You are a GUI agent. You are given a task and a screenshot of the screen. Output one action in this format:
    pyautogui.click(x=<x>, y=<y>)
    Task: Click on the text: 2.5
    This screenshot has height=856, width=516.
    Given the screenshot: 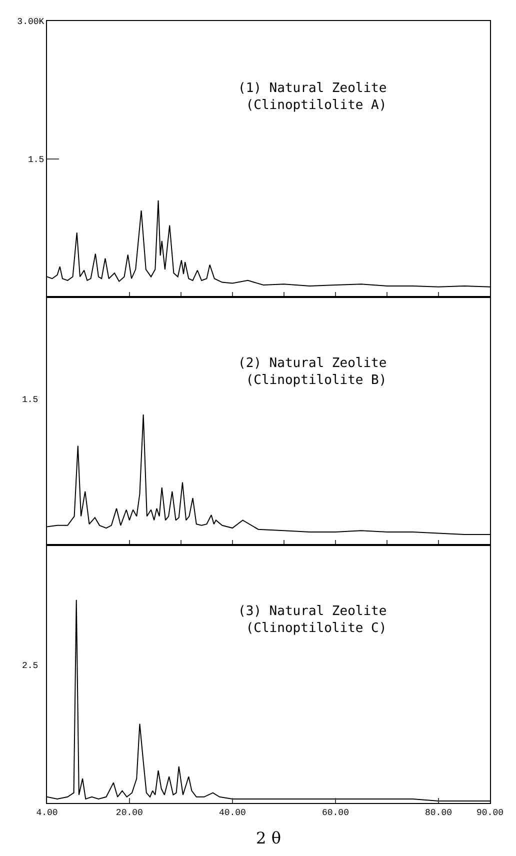 What is the action you would take?
    pyautogui.click(x=30, y=666)
    